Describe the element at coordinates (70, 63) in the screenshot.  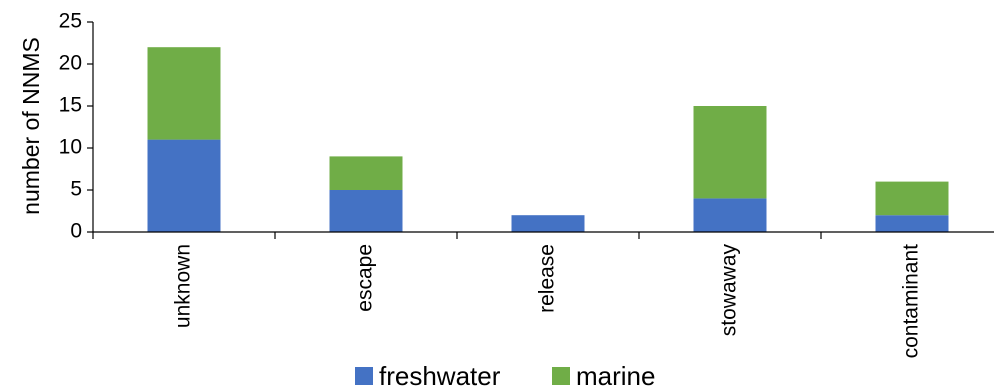
I see `y-tick-label: 20` at that location.